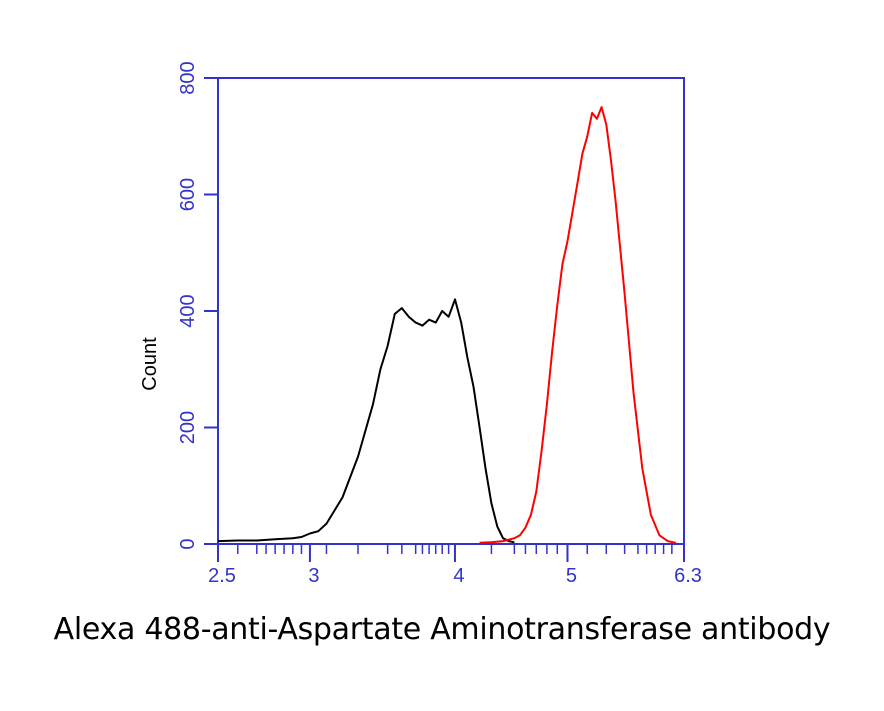  I want to click on y-tick-label: 600, so click(188, 194).